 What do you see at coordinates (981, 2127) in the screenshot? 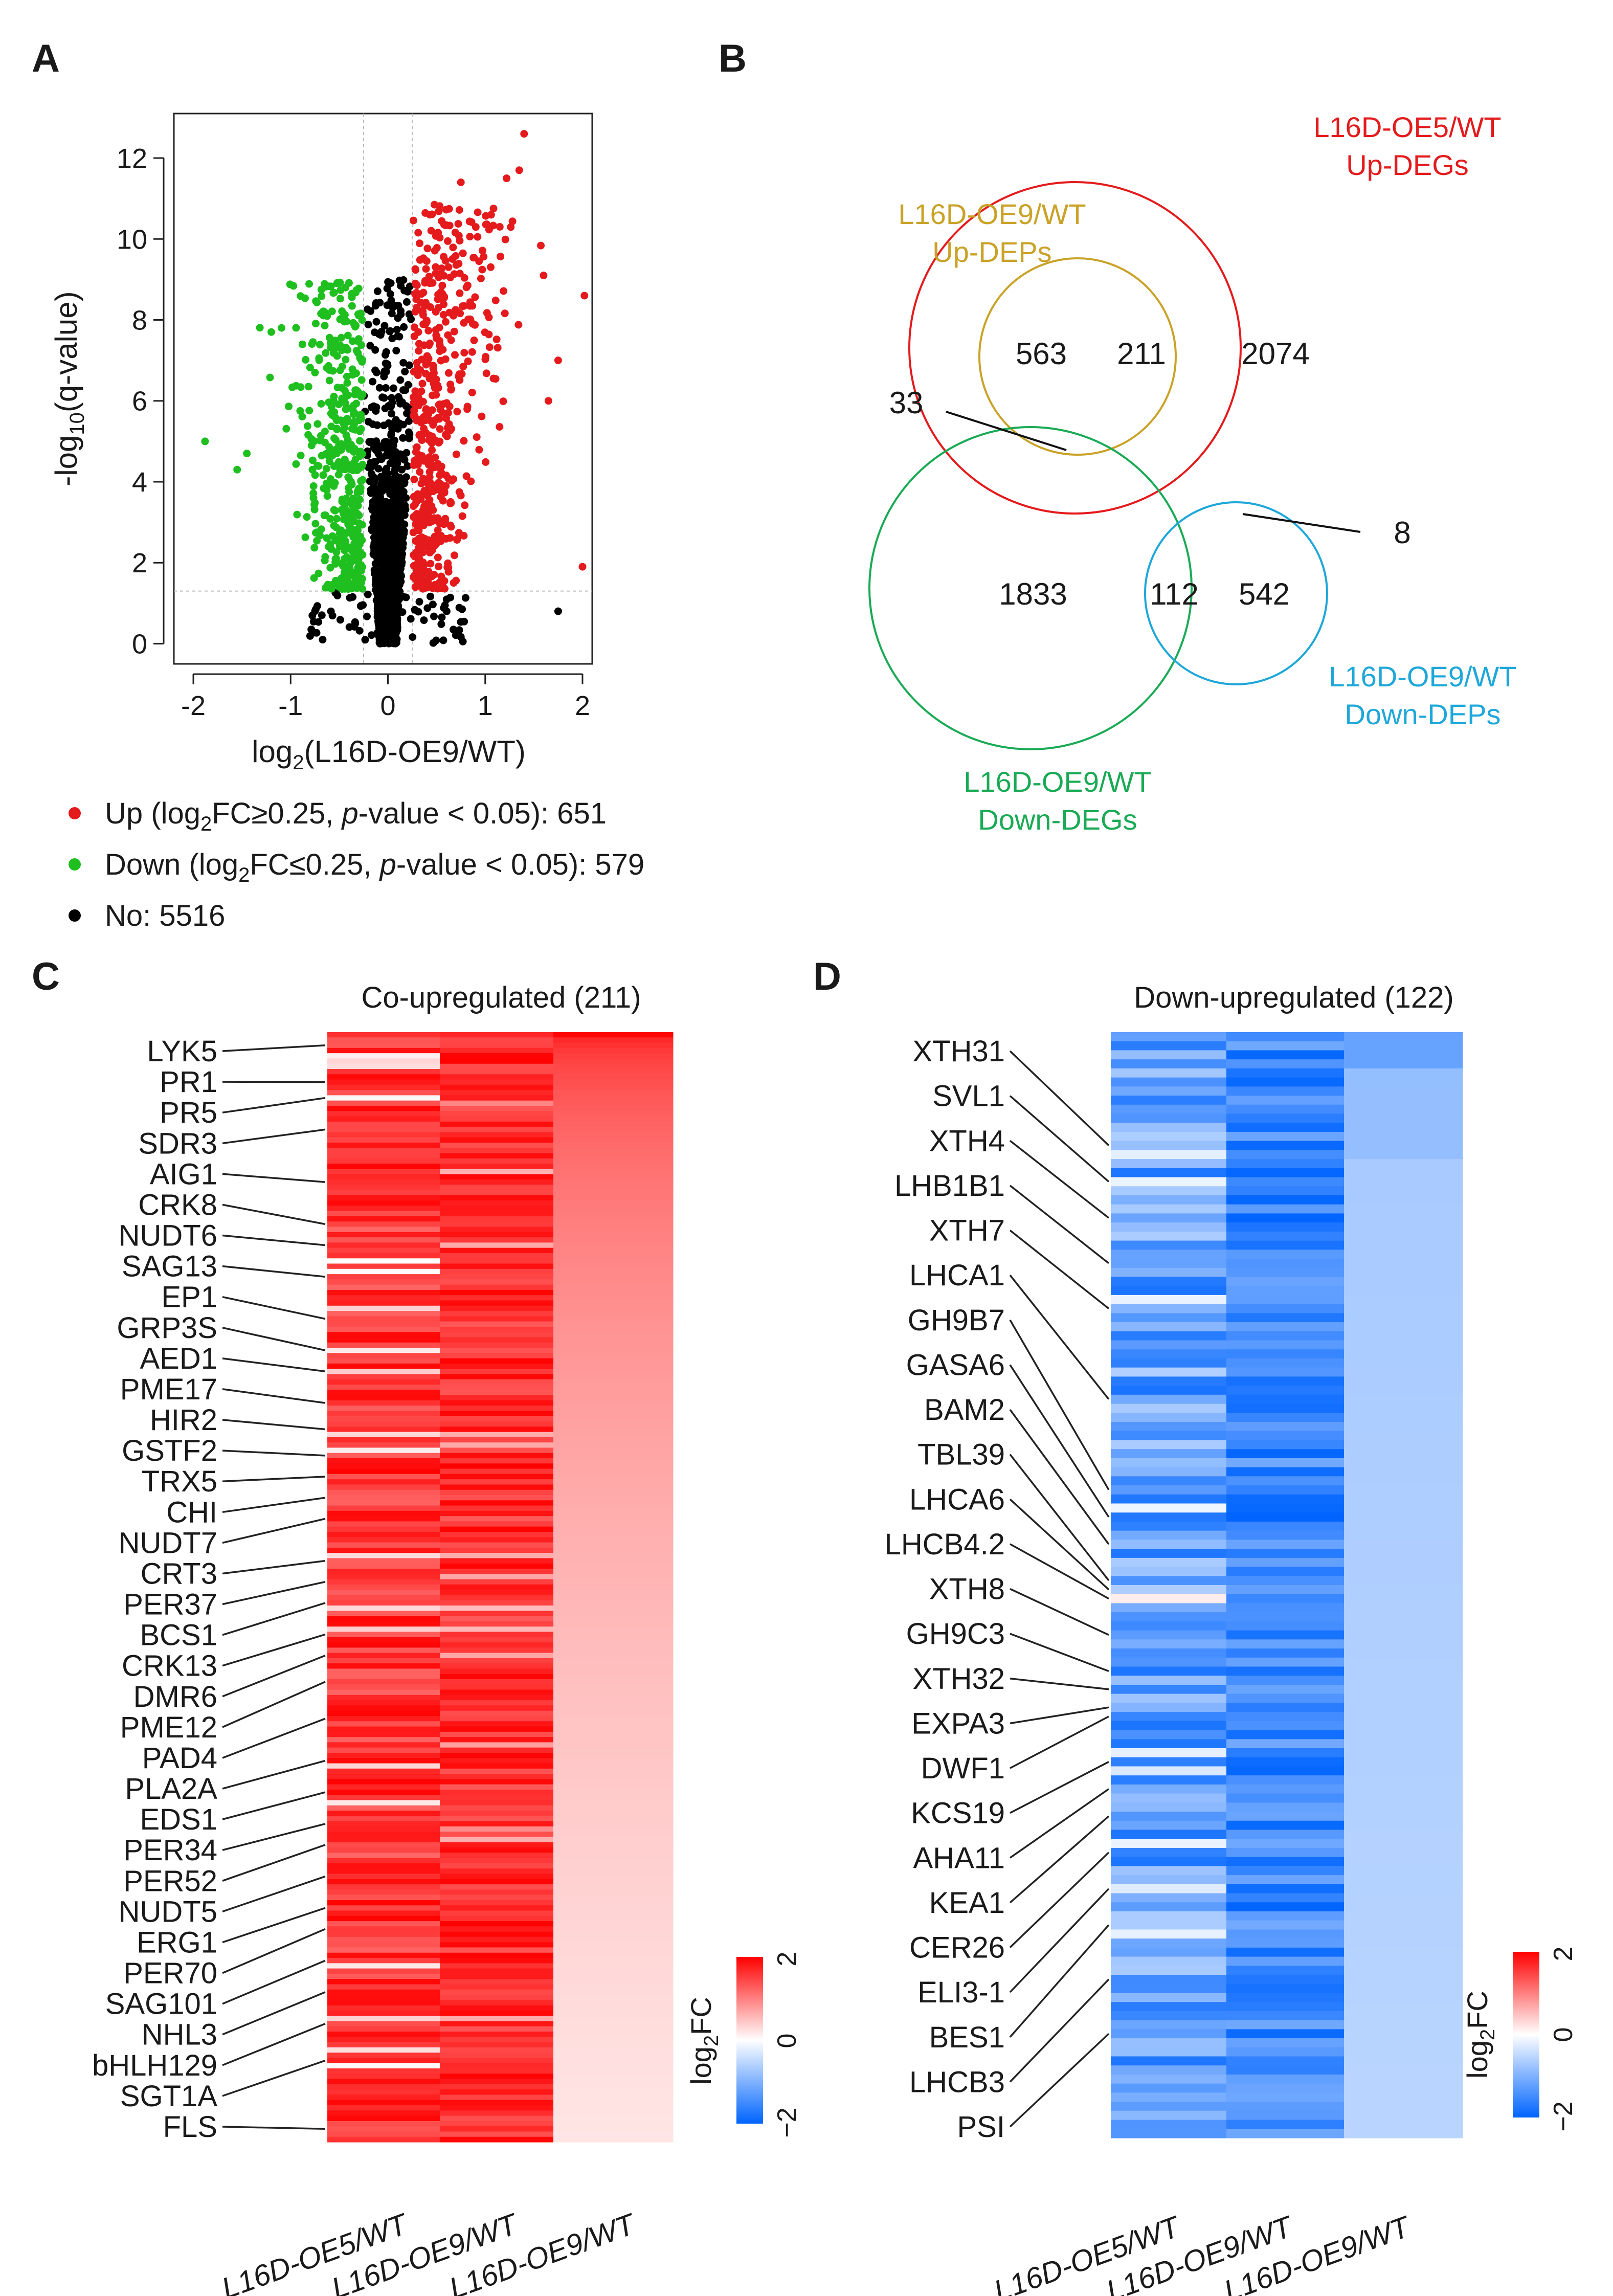
I see `gene-label: PSI` at bounding box center [981, 2127].